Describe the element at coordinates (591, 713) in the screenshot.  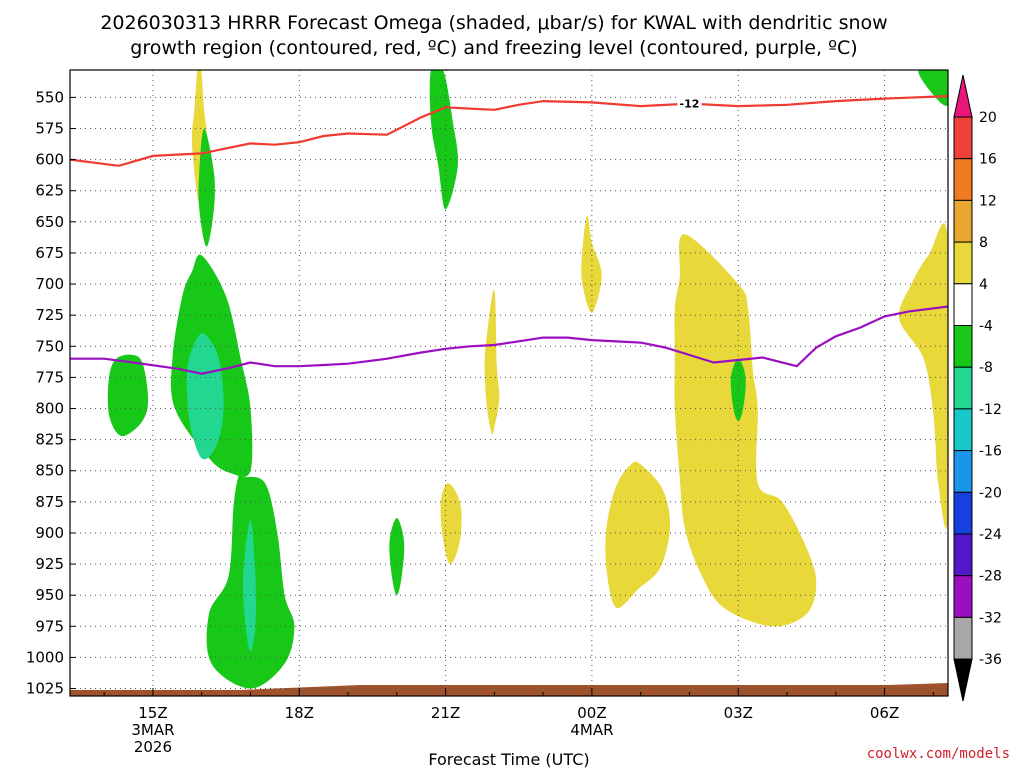
I see `x-tick-label: 00Z` at that location.